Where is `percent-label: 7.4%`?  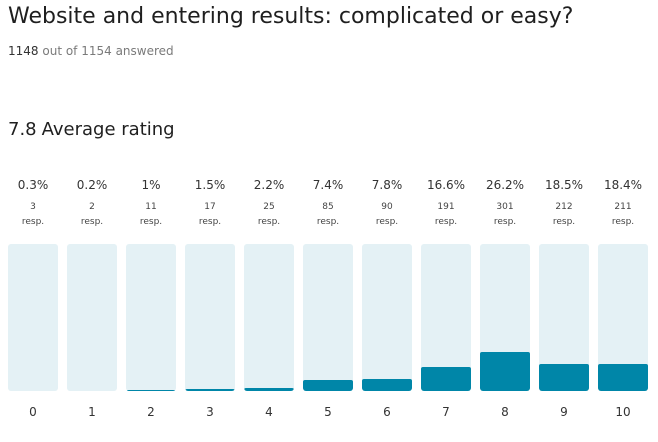
percent-label: 7.4% is located at coordinates (328, 185).